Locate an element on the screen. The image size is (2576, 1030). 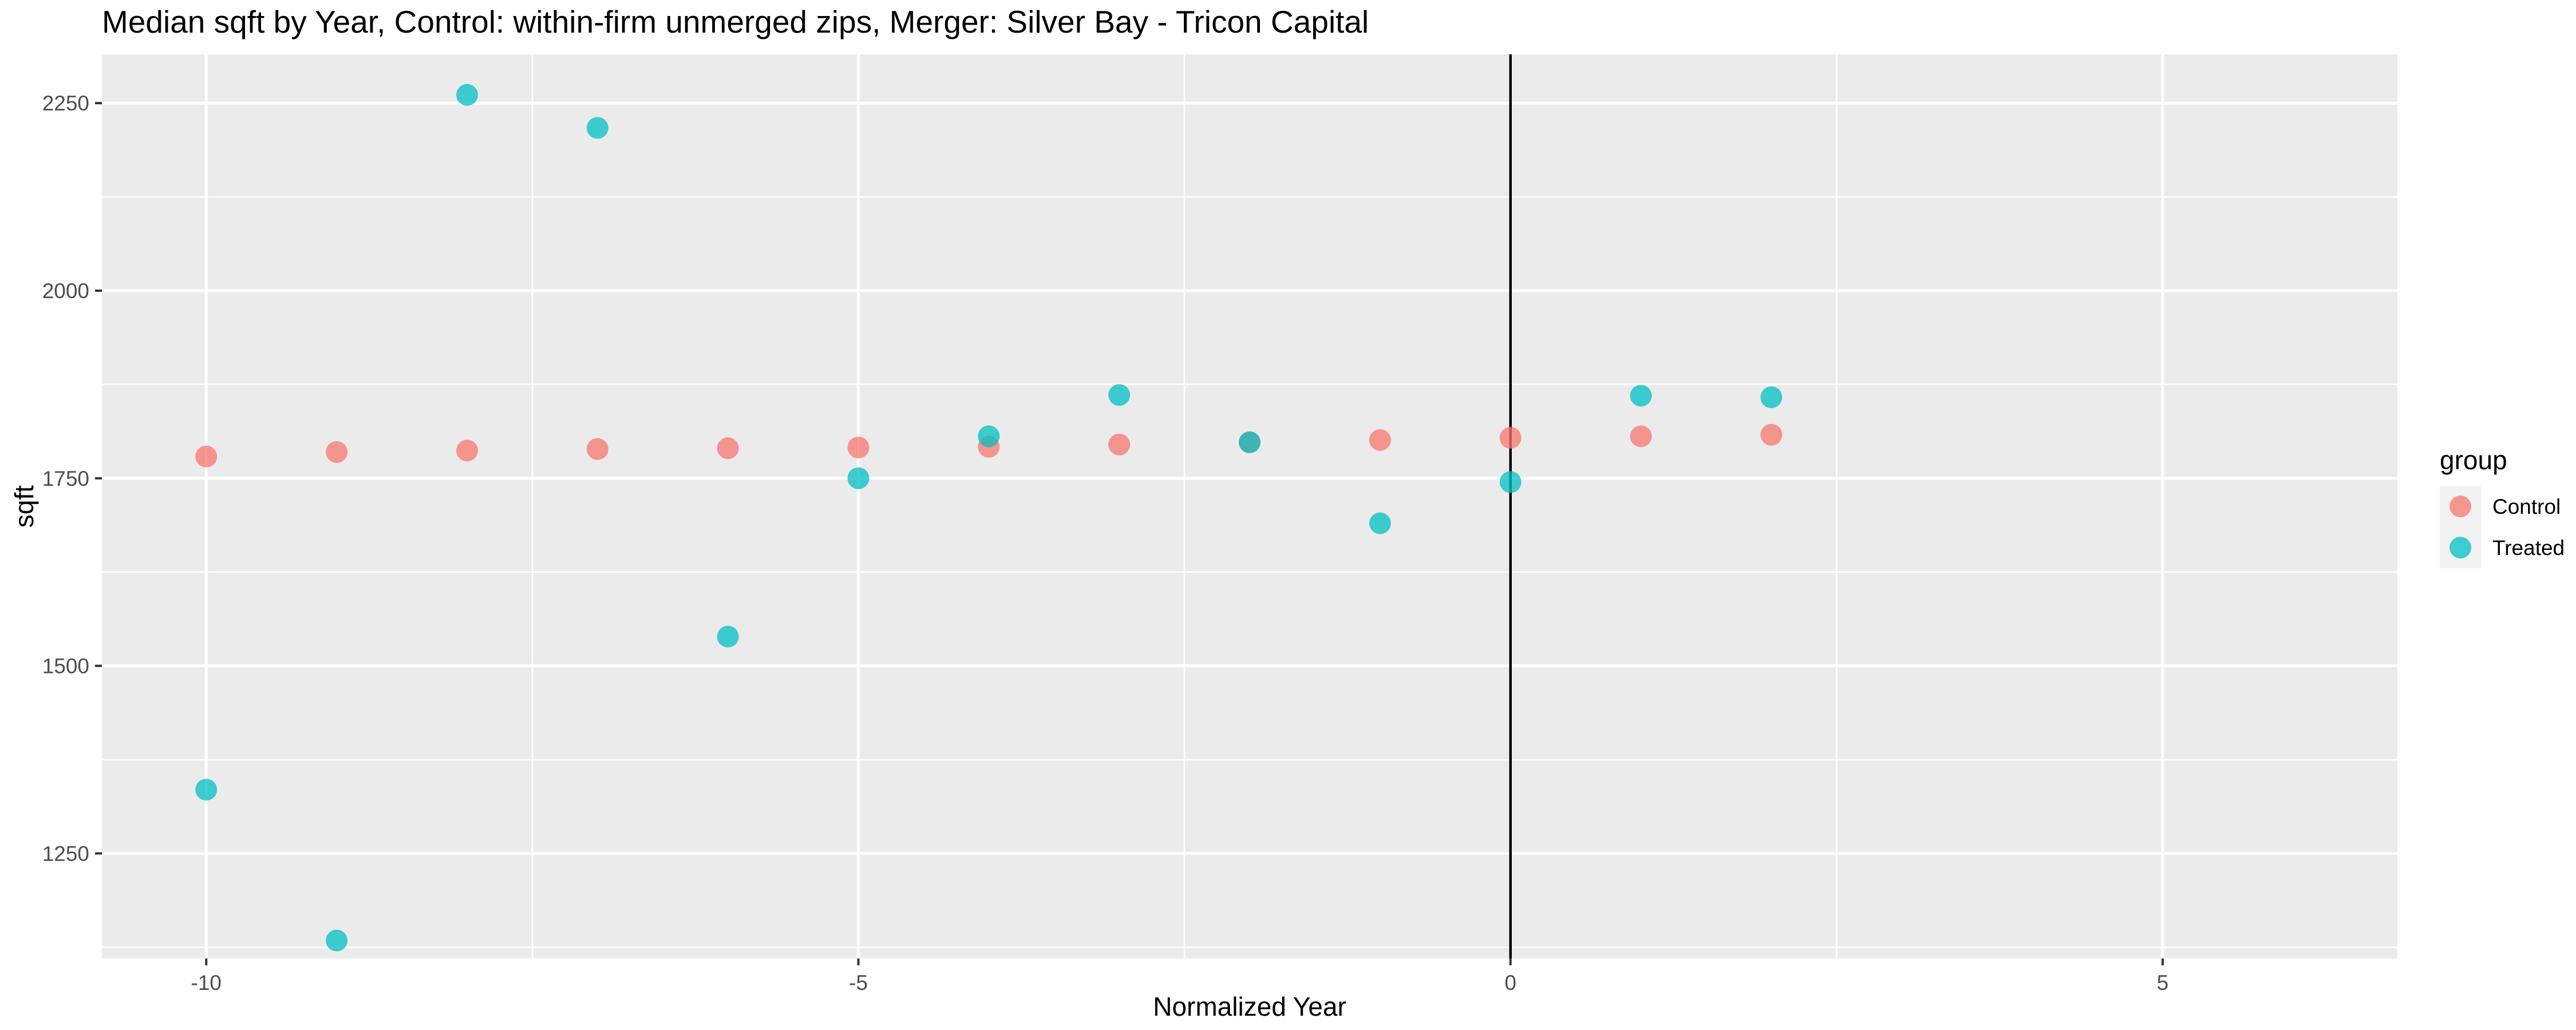
y-tick-label: 1500 is located at coordinates (65, 666).